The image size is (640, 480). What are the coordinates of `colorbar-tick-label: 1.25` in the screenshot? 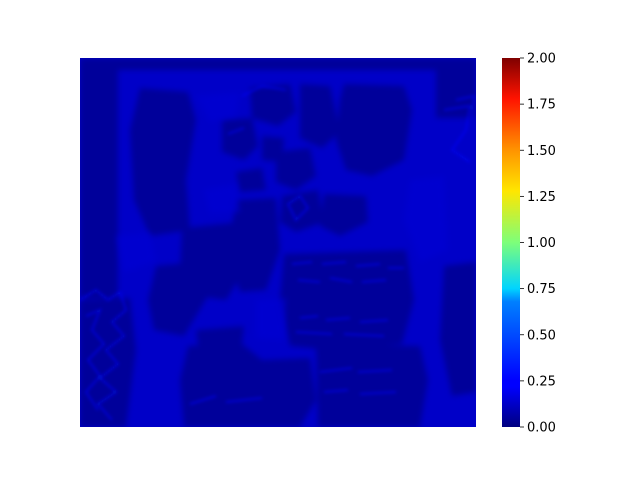 It's located at (541, 197).